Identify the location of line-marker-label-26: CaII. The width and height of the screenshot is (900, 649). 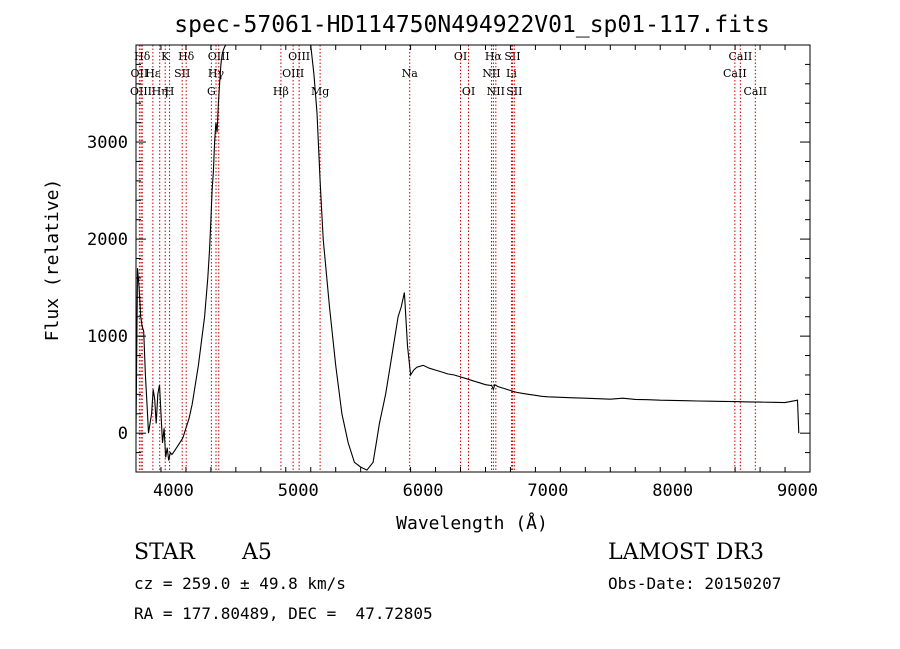
(735, 73).